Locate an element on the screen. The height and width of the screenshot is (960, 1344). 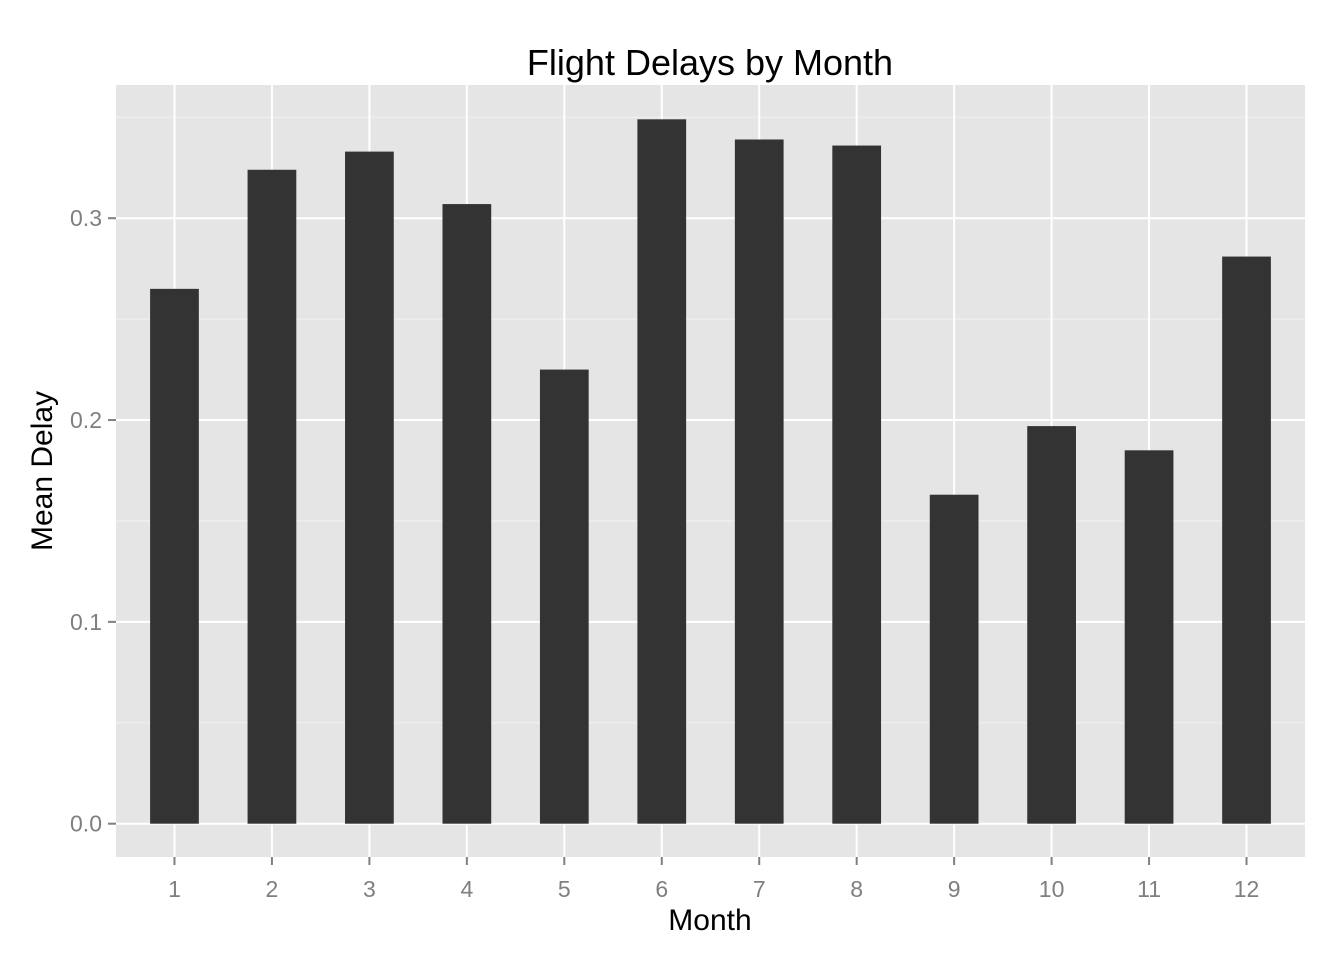
chart-title: Flight Delays by Month is located at coordinates (710, 62).